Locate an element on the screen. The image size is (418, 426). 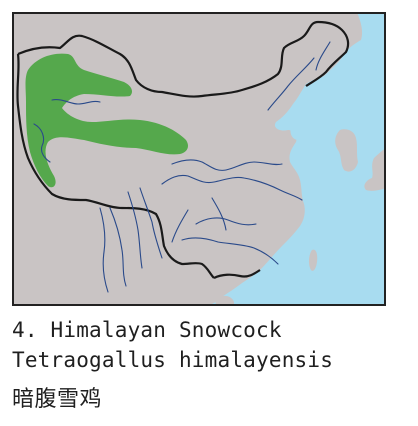
hainan-island is located at coordinates (224, 300).